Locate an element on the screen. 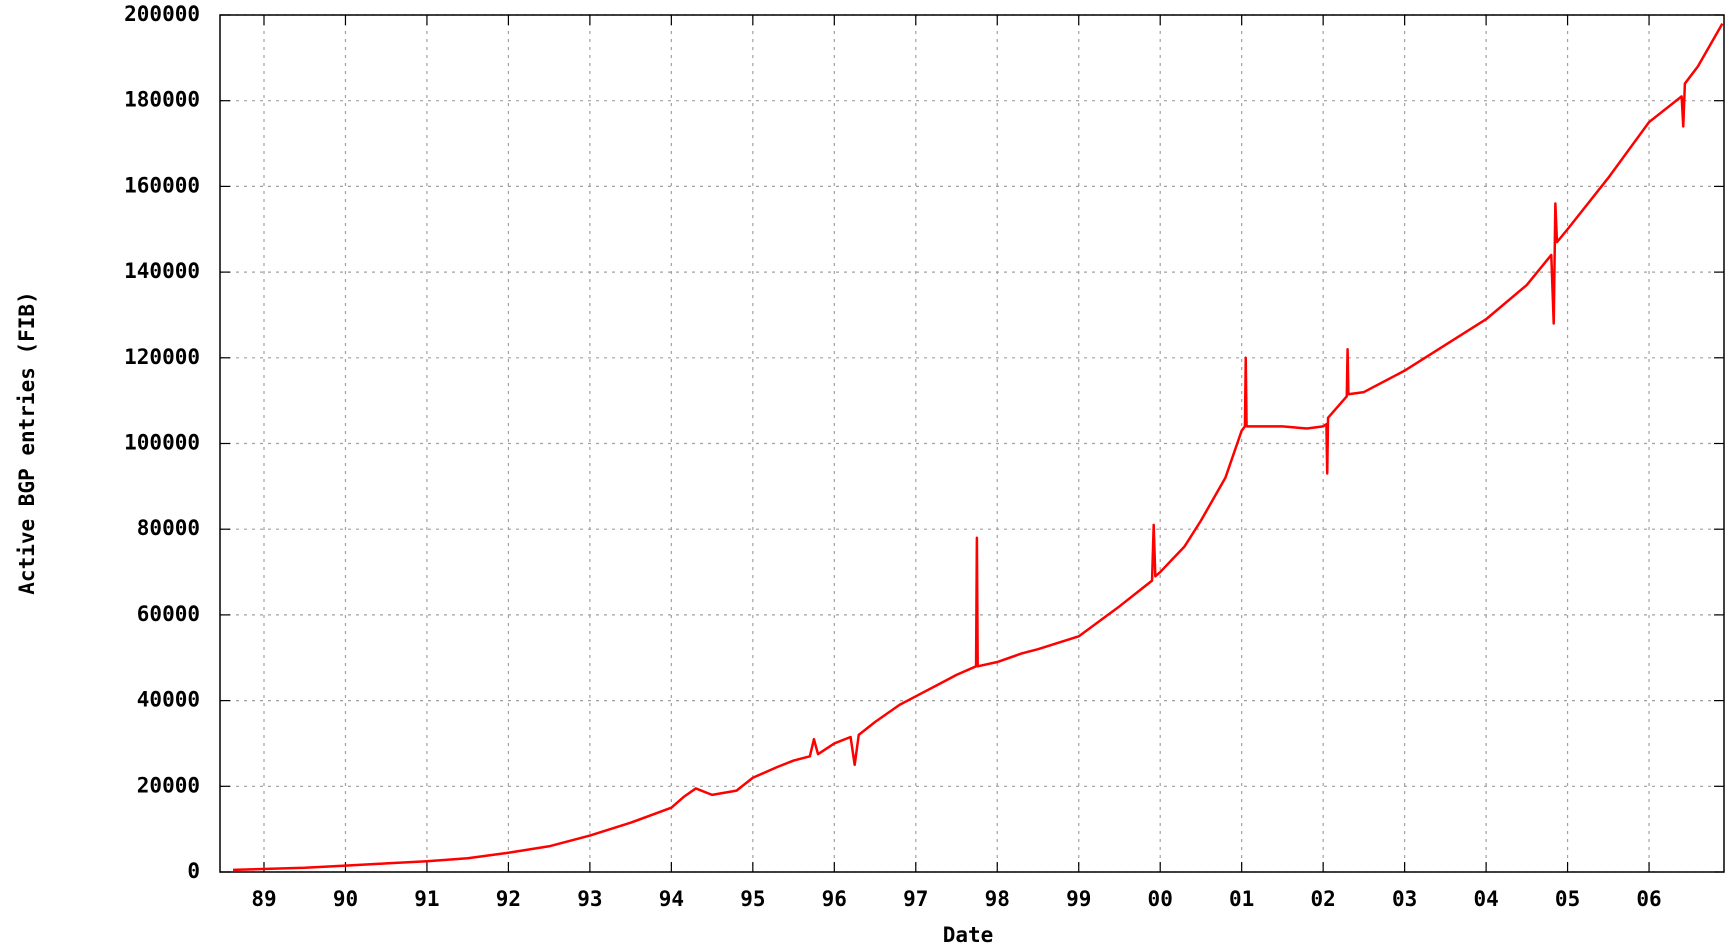 The image size is (1727, 947). x-tick-label: 04 is located at coordinates (1485, 899).